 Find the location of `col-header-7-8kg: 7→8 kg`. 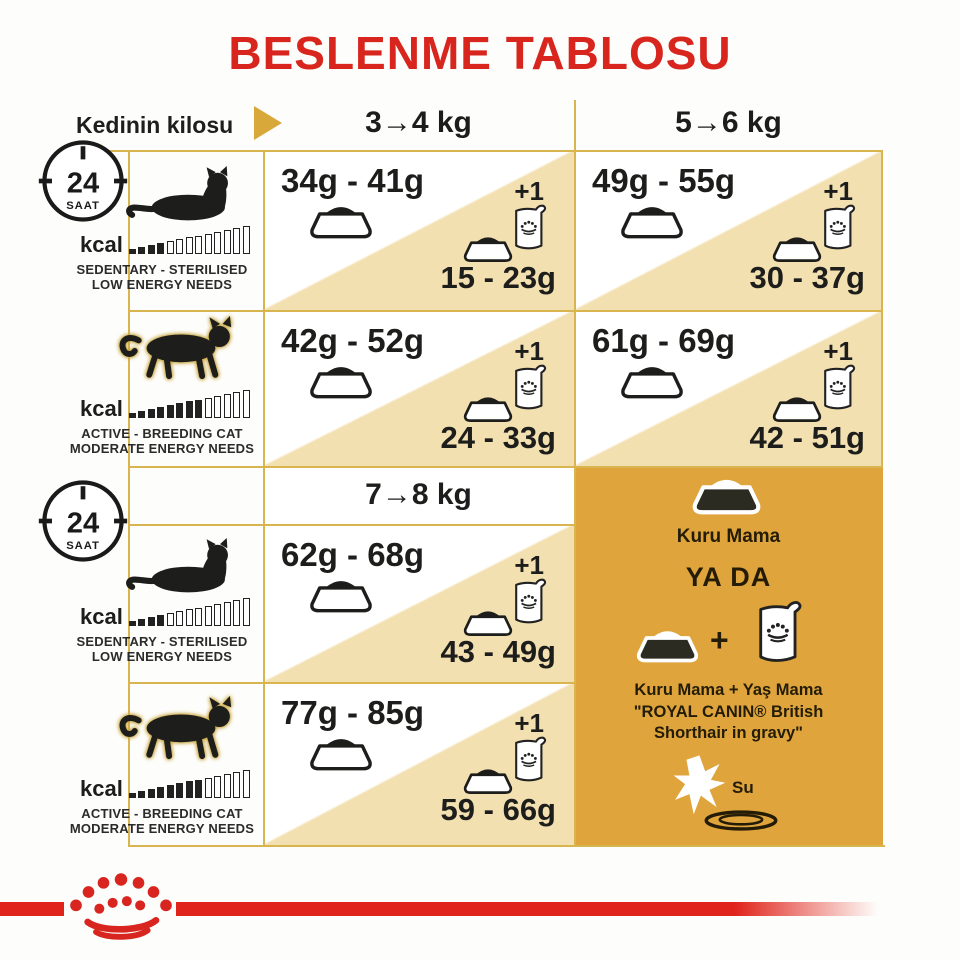

col-header-7-8kg: 7→8 kg is located at coordinates (418, 495).